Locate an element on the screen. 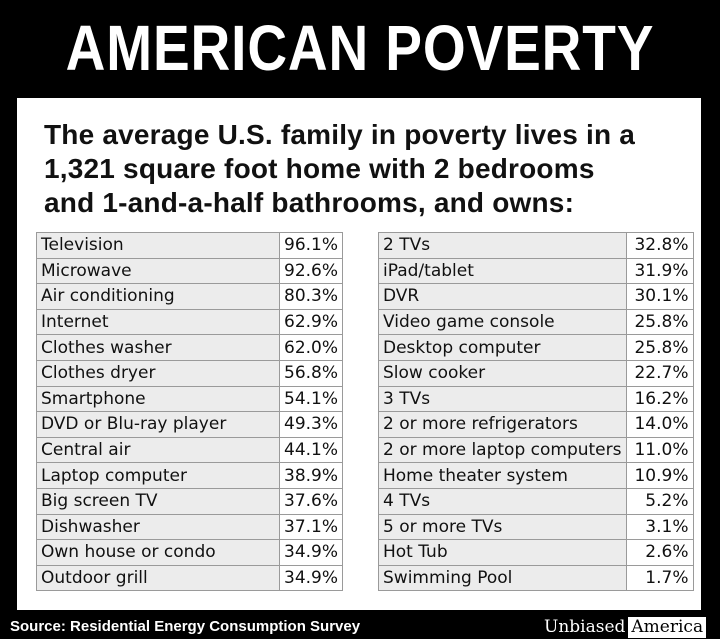  item-percentage: 56.8% is located at coordinates (311, 373).